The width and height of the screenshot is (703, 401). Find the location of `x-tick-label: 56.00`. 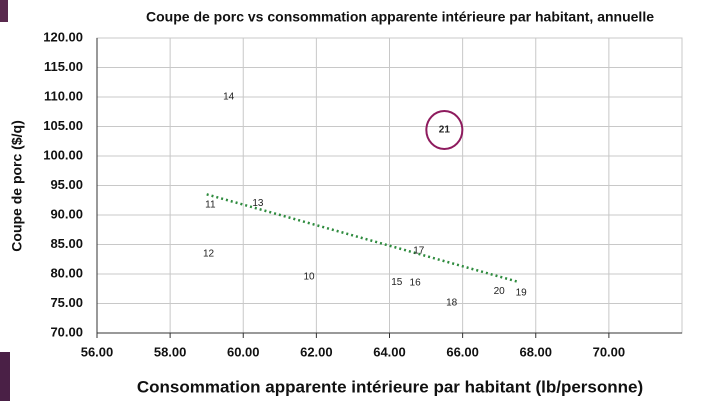

x-tick-label: 56.00 is located at coordinates (97, 351).